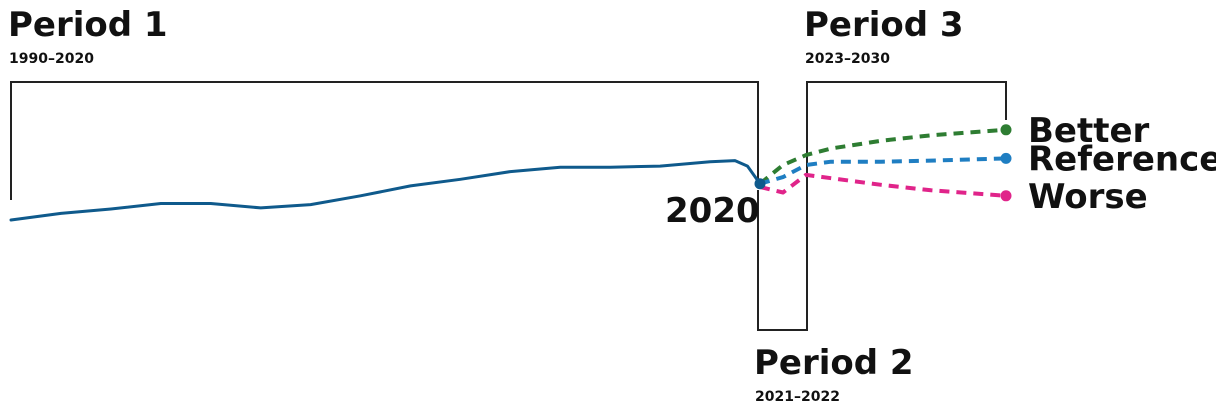 This screenshot has width=1216, height=406. I want to click on series-label-reference: Reference, so click(1122, 159).